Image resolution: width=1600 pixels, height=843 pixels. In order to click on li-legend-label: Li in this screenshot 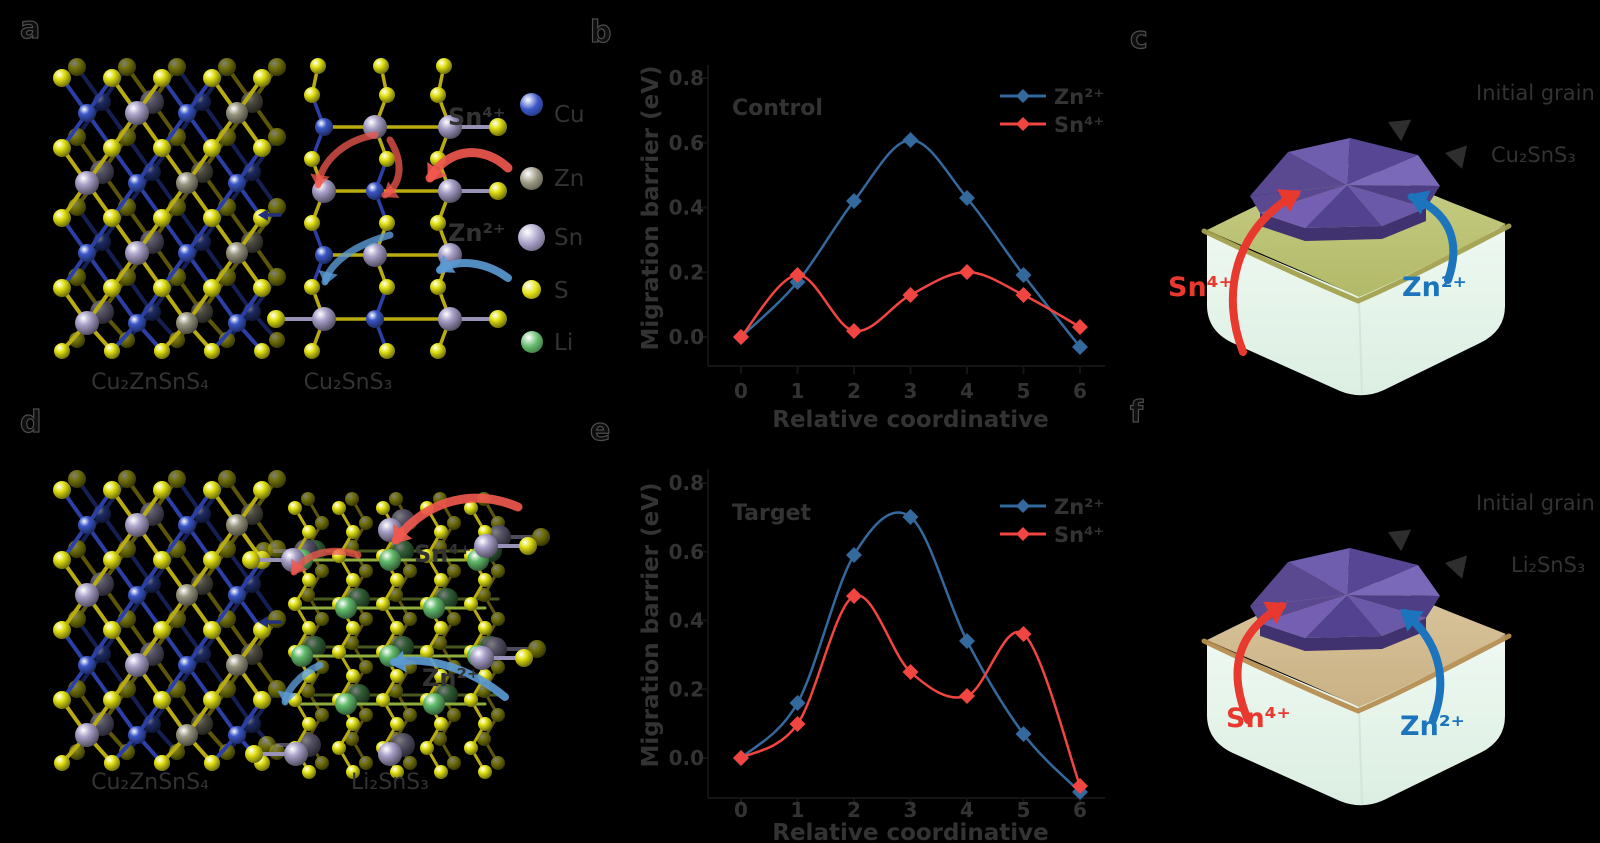, I will do `click(564, 343)`.